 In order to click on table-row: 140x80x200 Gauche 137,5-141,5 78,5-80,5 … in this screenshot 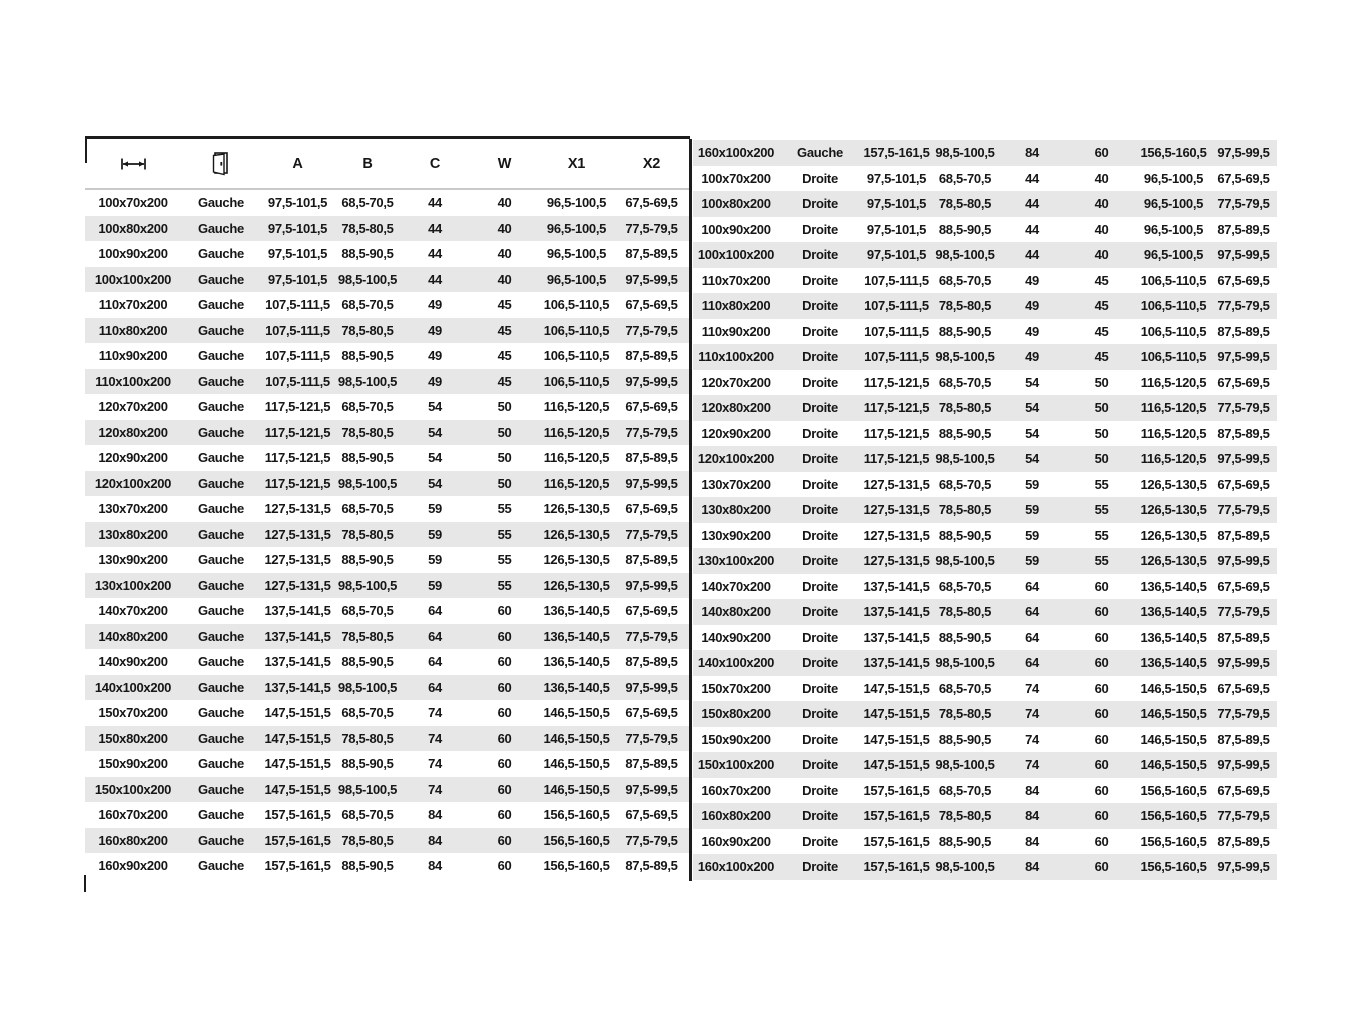, I will do `click(387, 636)`.